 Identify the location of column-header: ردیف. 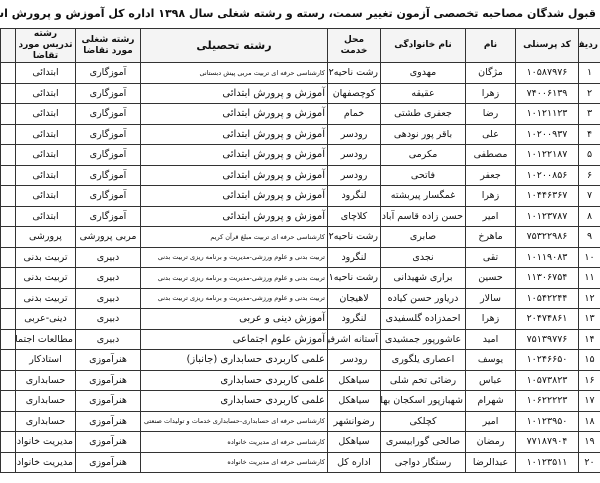
(589, 45).